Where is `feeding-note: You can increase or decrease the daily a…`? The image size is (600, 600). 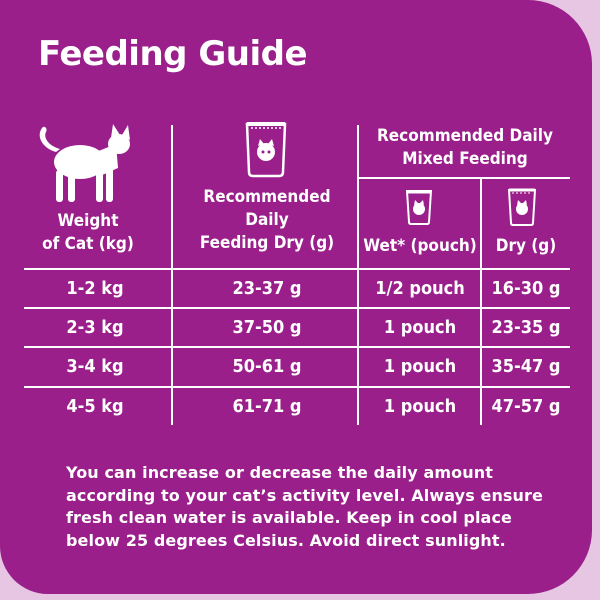 feeding-note: You can increase or decrease the daily a… is located at coordinates (304, 506).